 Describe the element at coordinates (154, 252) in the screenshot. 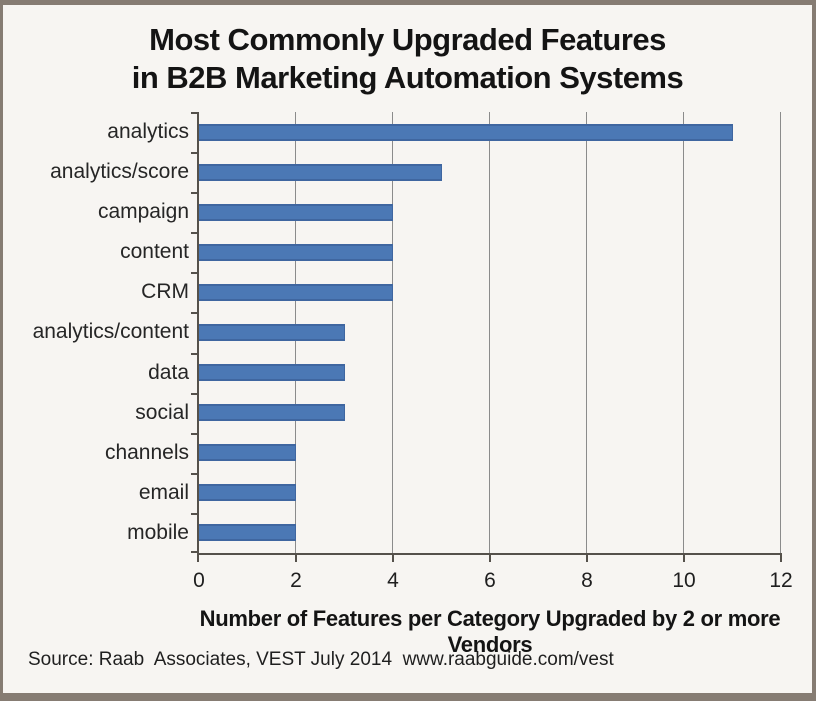

I see `category-label: content` at that location.